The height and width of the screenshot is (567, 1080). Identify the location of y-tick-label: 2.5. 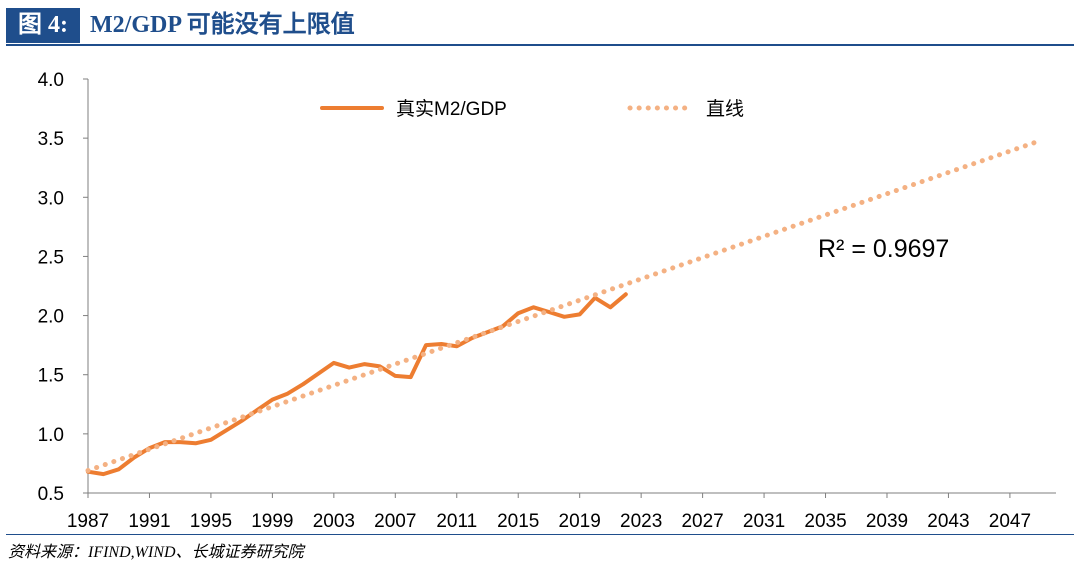
(51, 257).